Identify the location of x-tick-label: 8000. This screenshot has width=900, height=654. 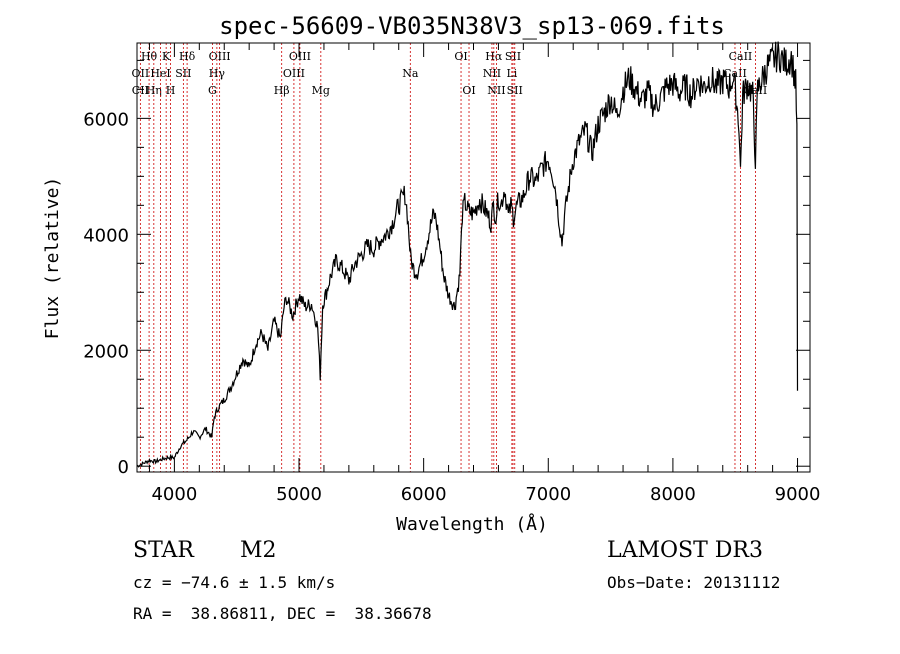
(673, 494).